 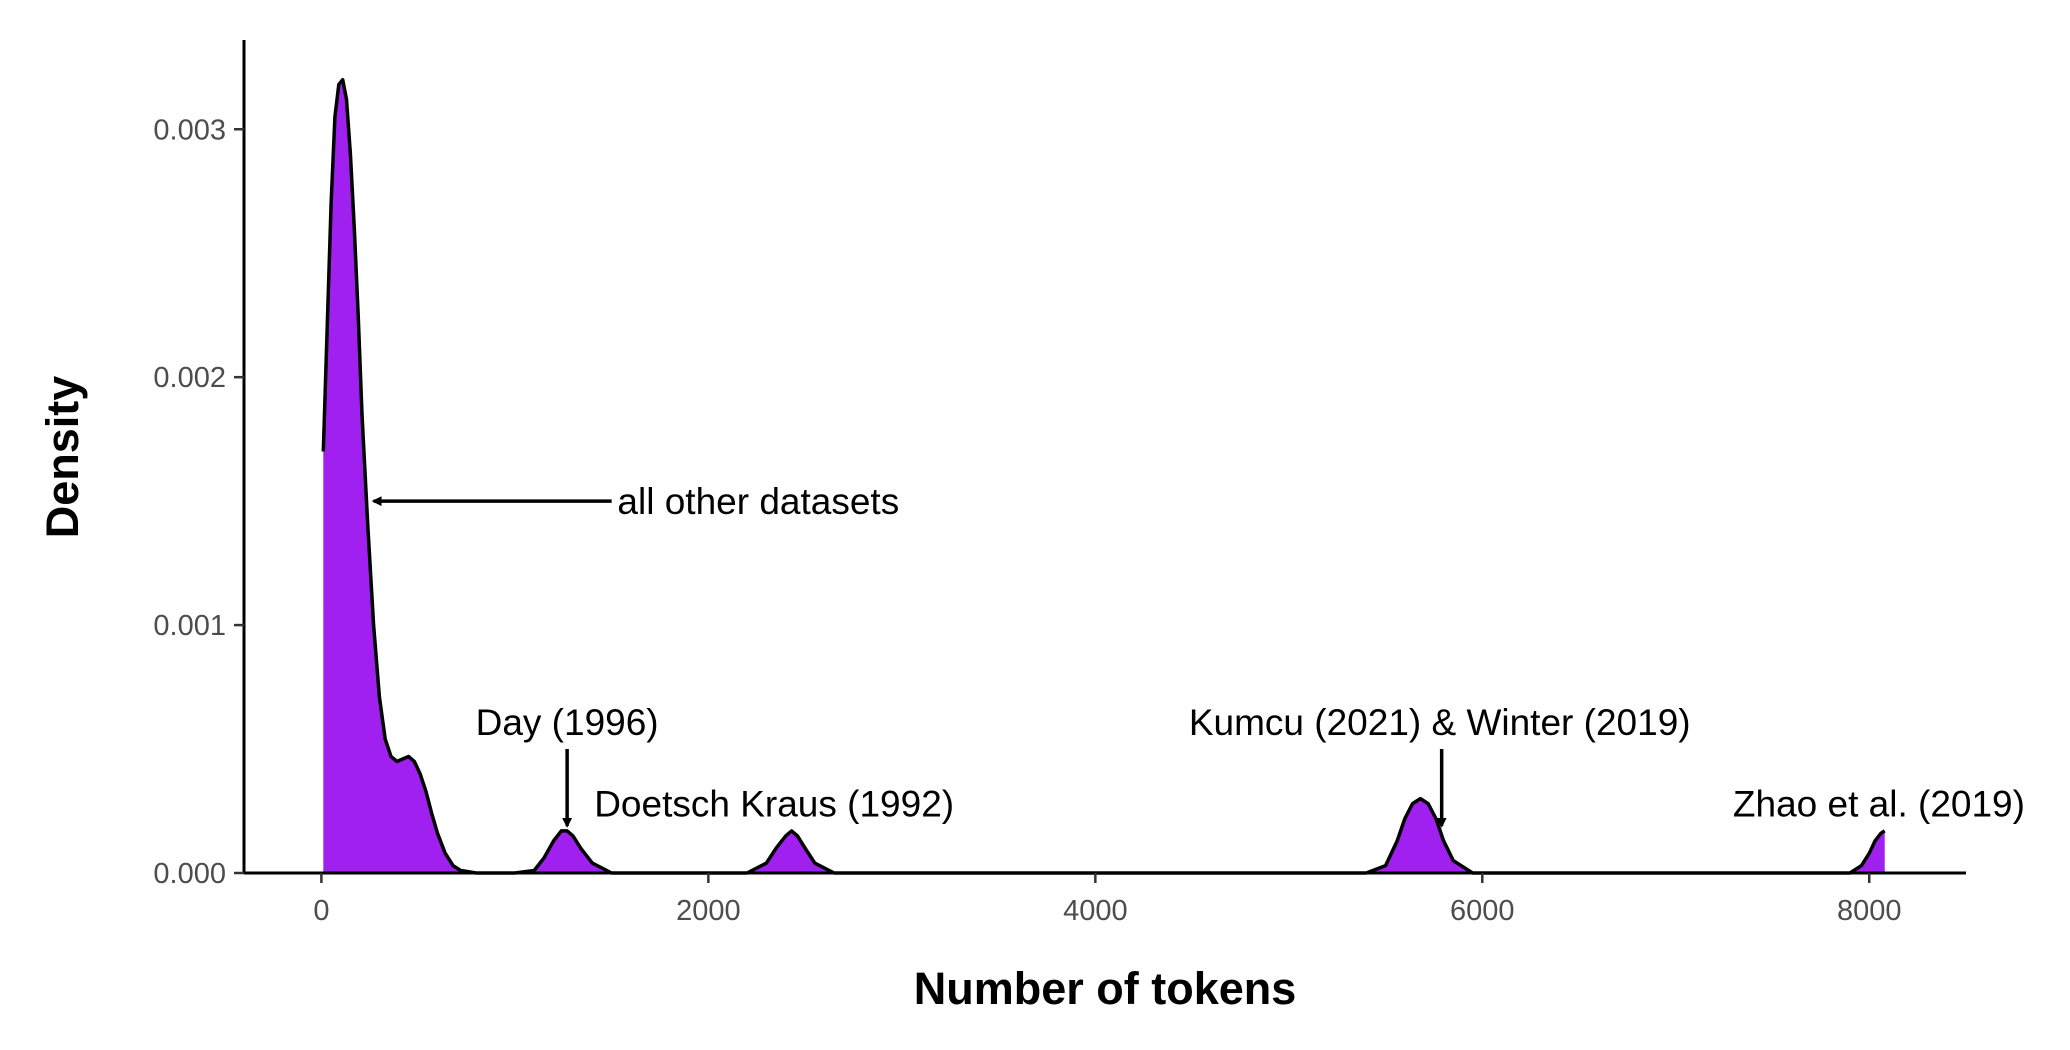 What do you see at coordinates (567, 722) in the screenshot?
I see `annotation-label: Day (1996)` at bounding box center [567, 722].